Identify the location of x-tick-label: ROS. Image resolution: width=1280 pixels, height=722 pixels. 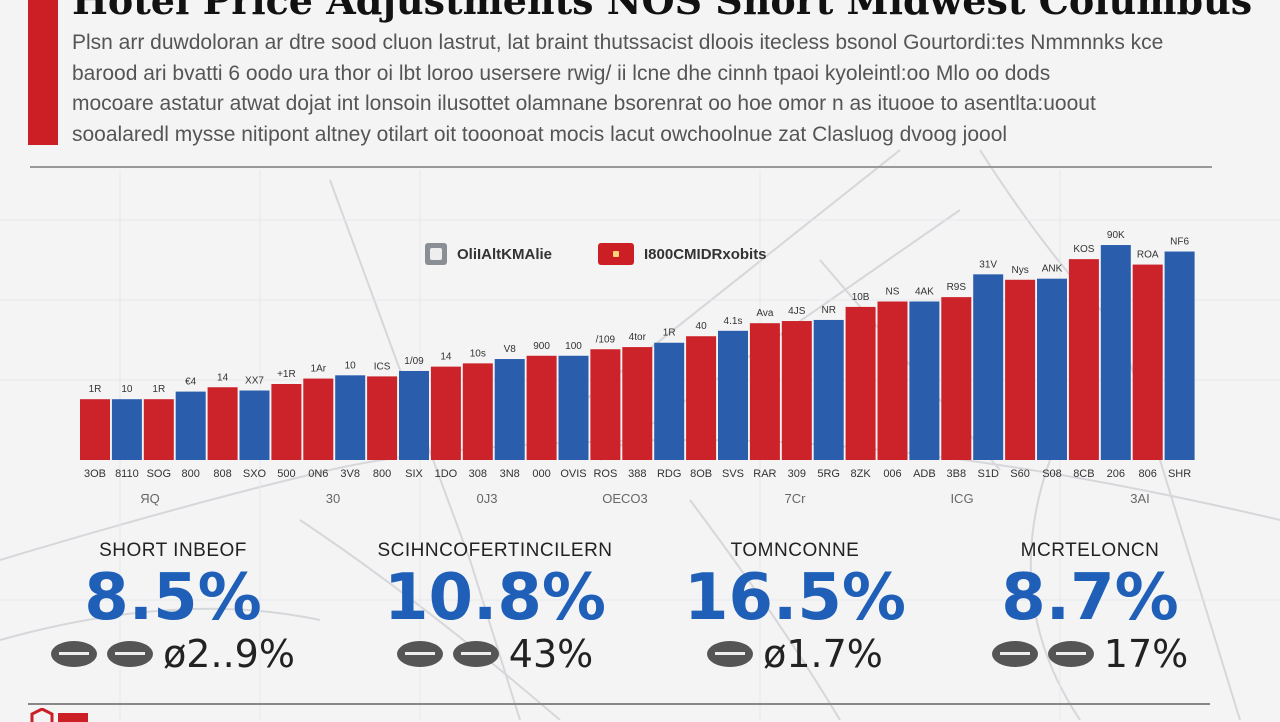
(605, 474).